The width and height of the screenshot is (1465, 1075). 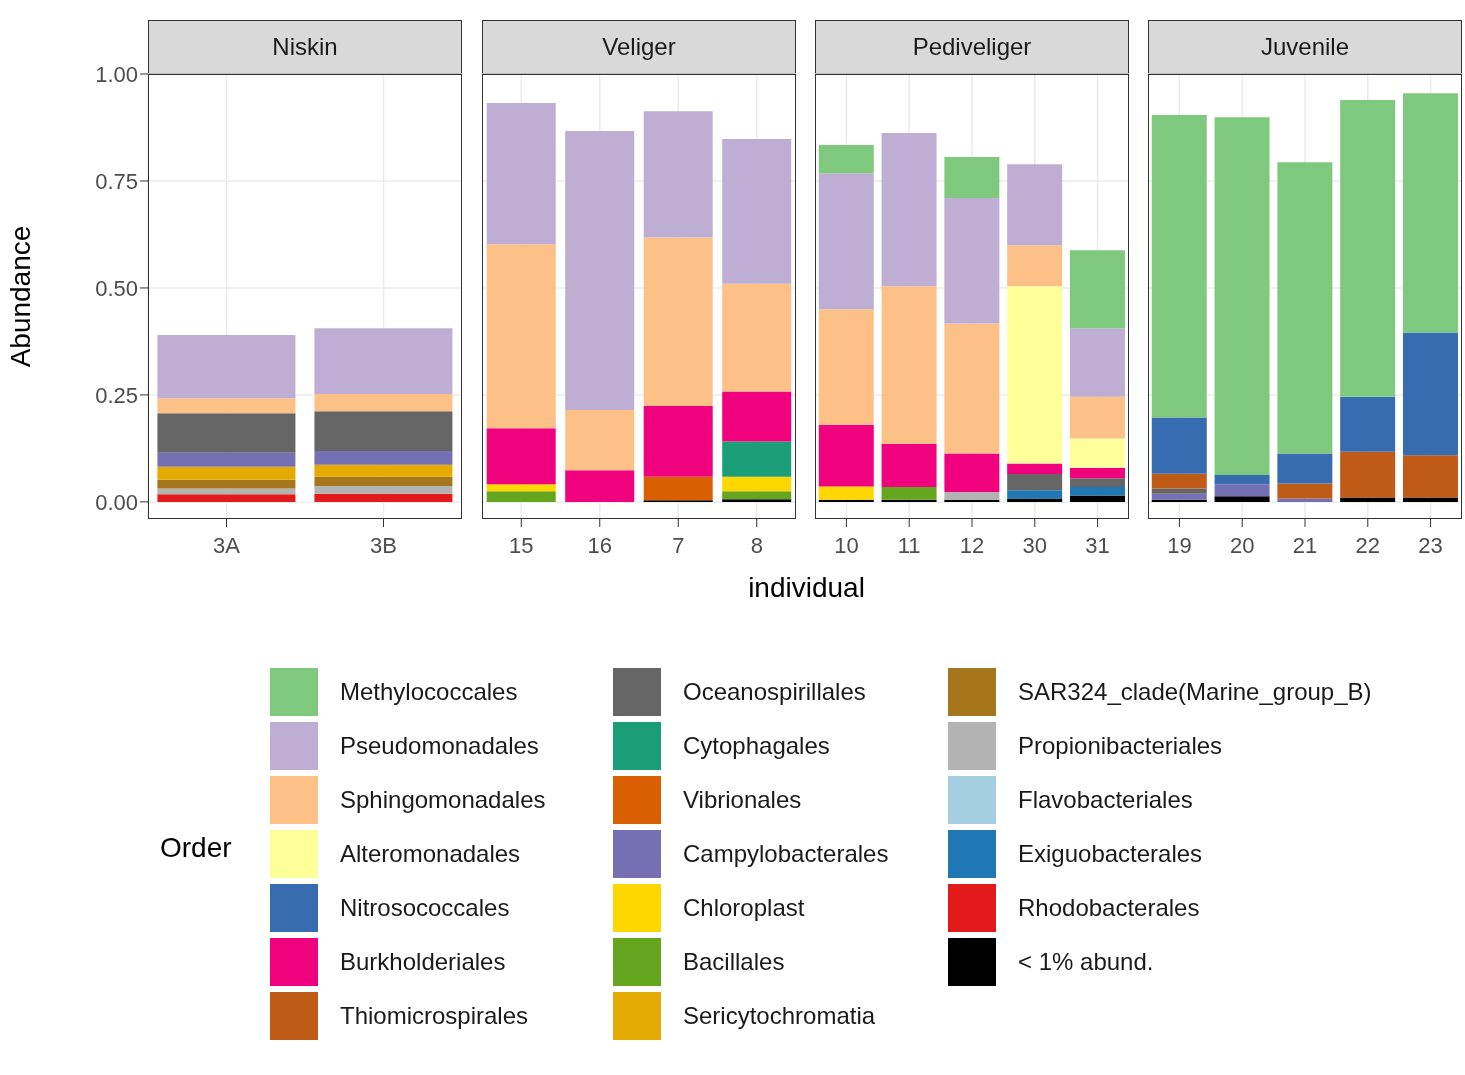 I want to click on legend-label: Oceanospirillales, so click(x=774, y=692).